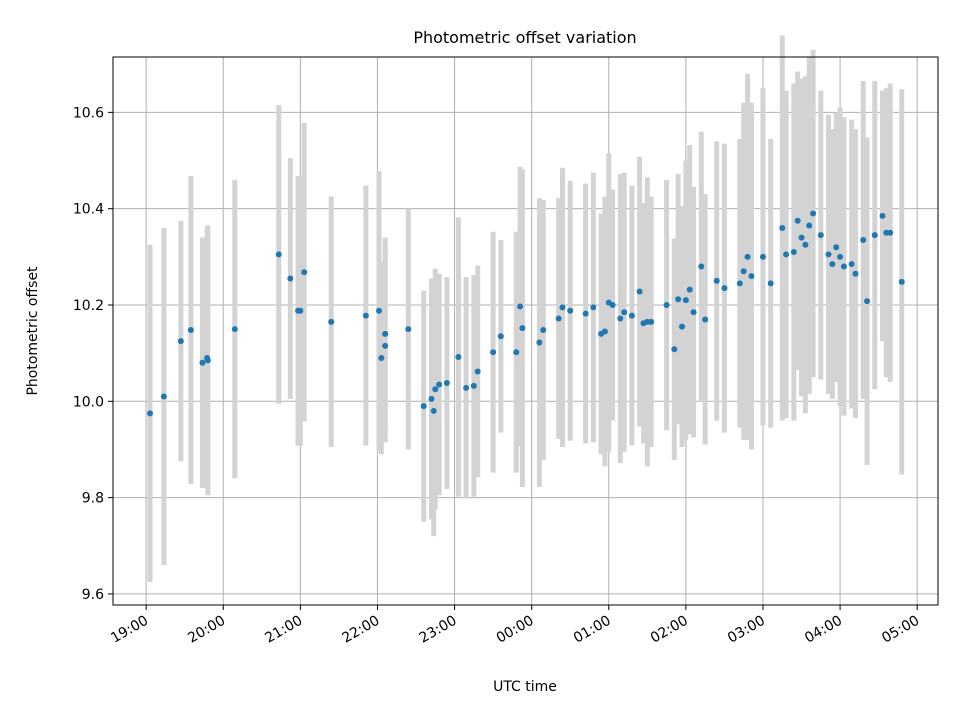 The height and width of the screenshot is (724, 960). I want to click on y-tick-label: 10.4, so click(88, 210).